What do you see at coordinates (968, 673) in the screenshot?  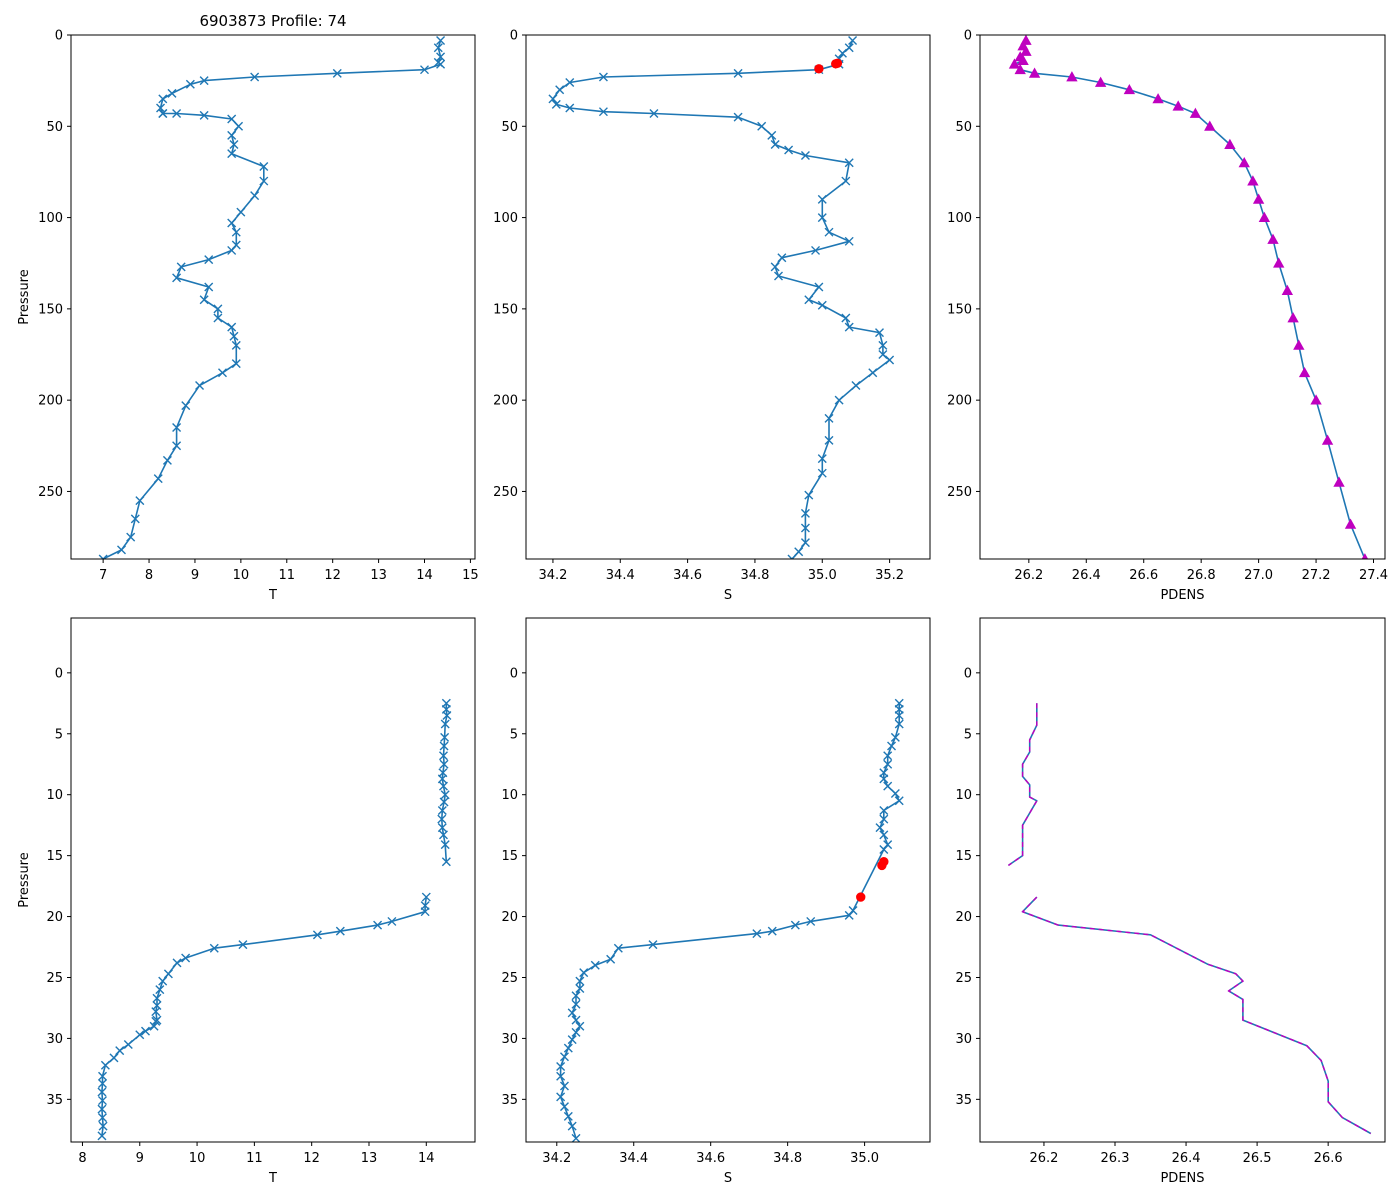 I see `y-tick-label: 0` at bounding box center [968, 673].